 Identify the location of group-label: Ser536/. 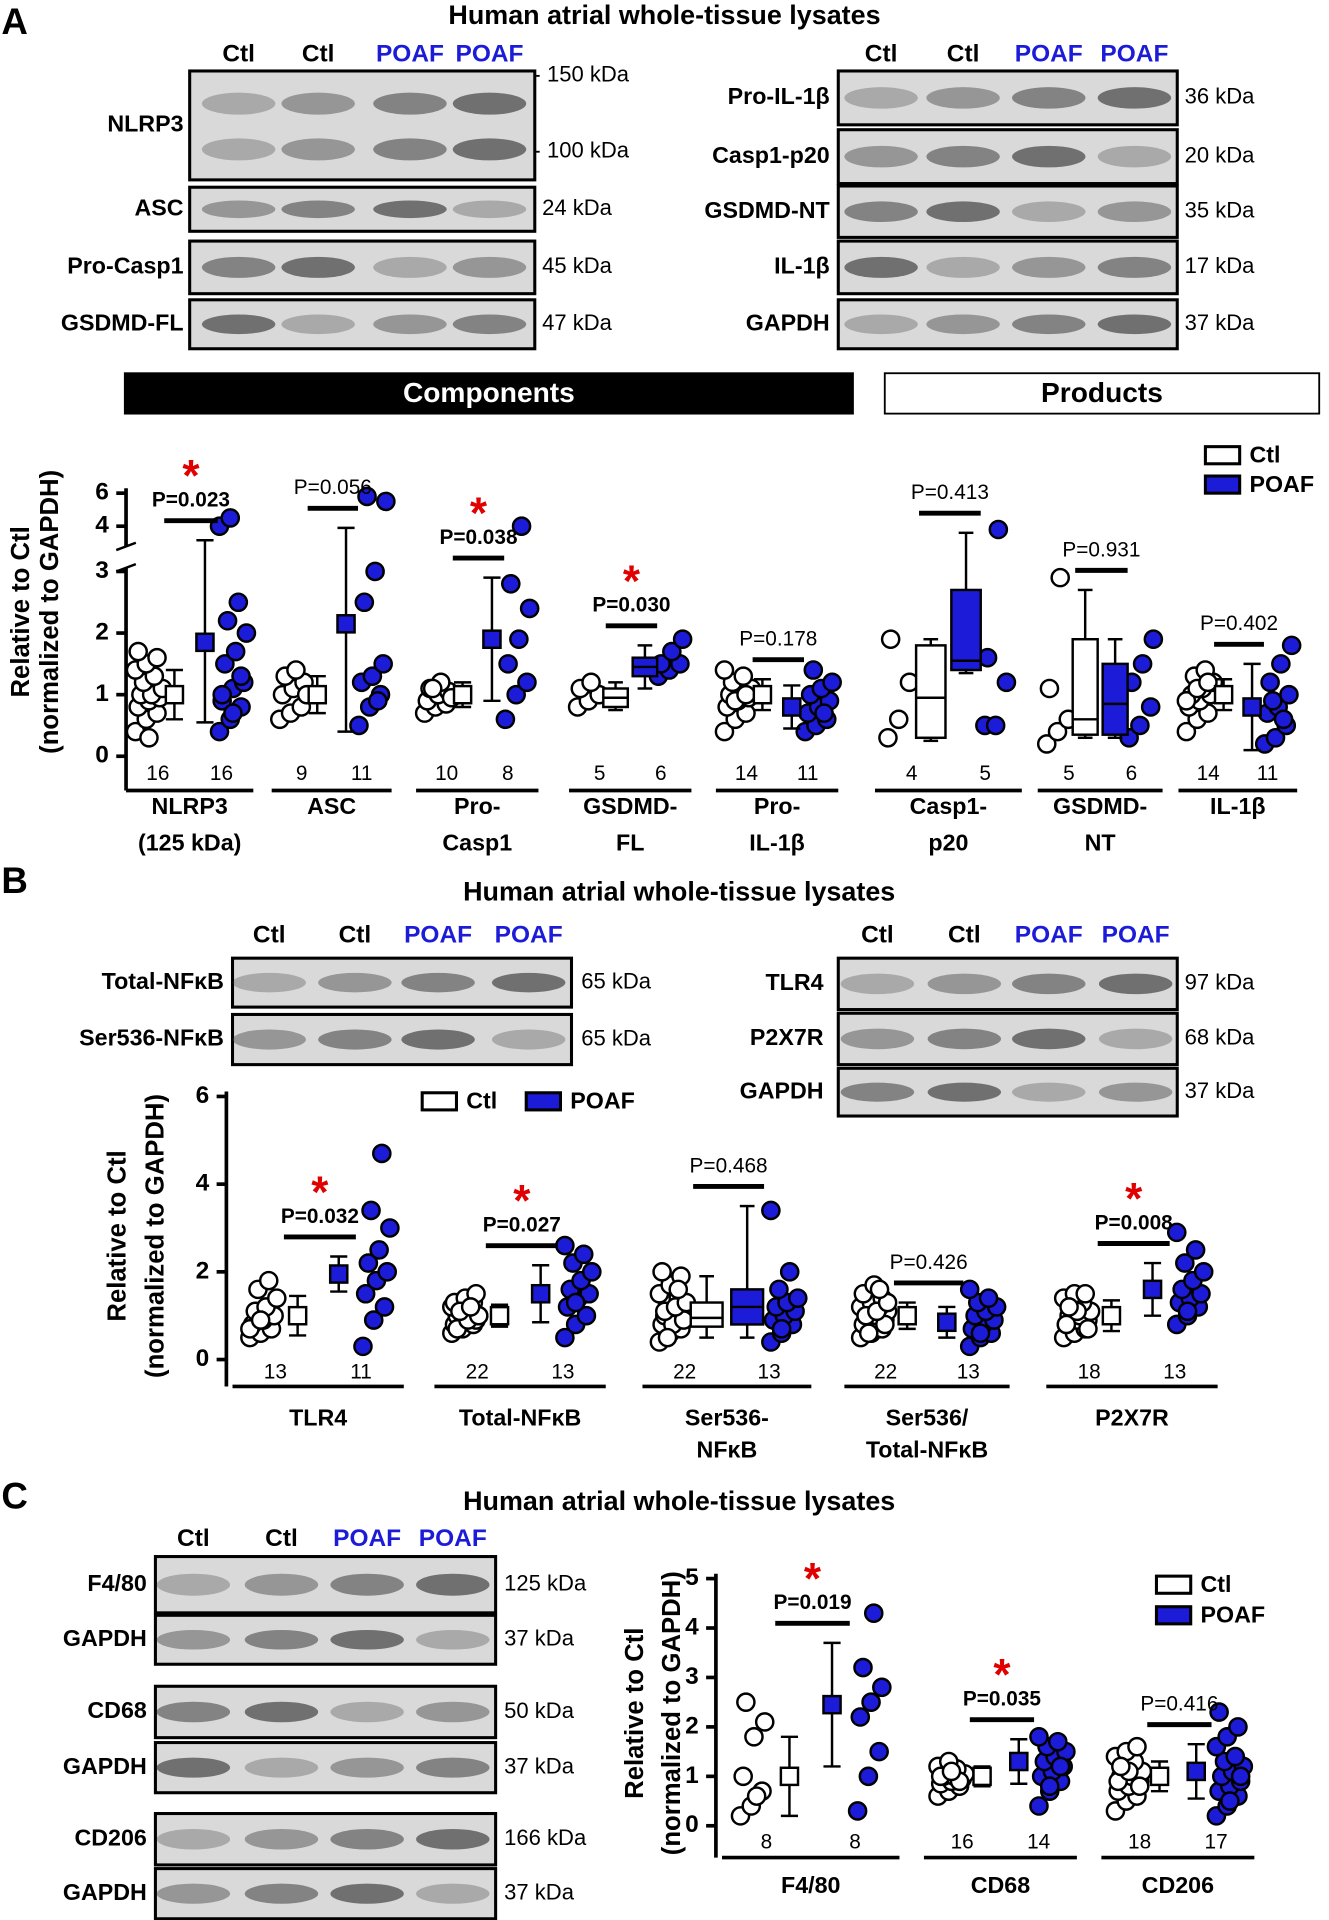
(927, 1418).